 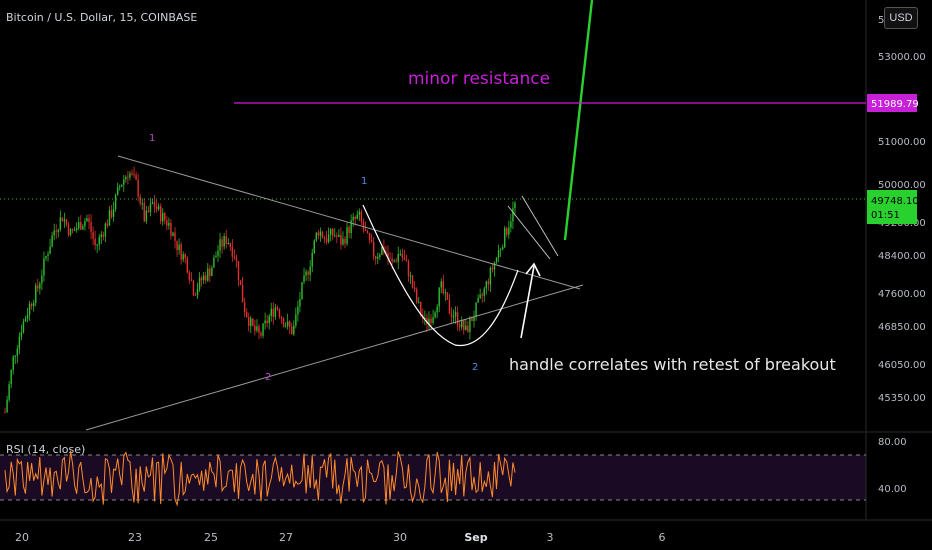 What do you see at coordinates (892, 489) in the screenshot?
I see `rsi-tick-40: 40.00` at bounding box center [892, 489].